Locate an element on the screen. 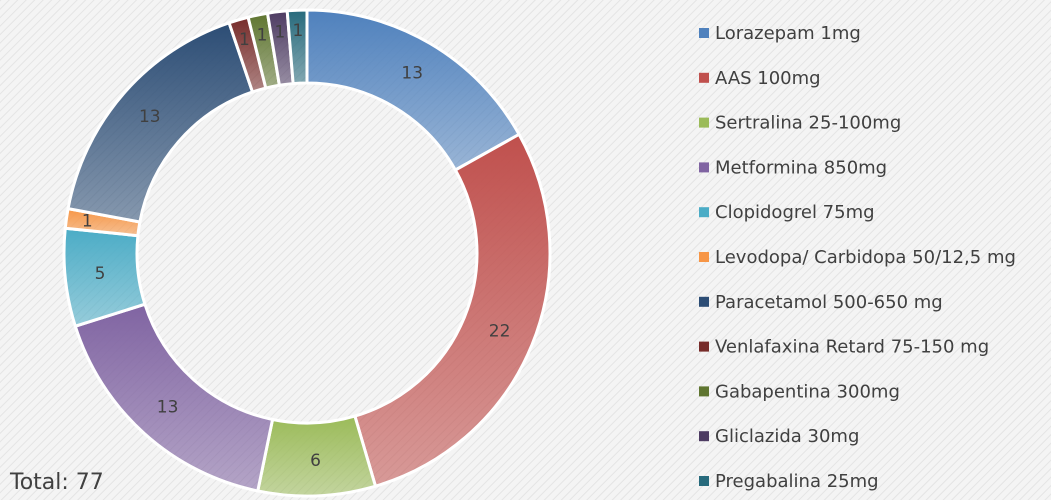 The width and height of the screenshot is (1051, 500). legend-label: Pregabalina 25mg is located at coordinates (797, 481).